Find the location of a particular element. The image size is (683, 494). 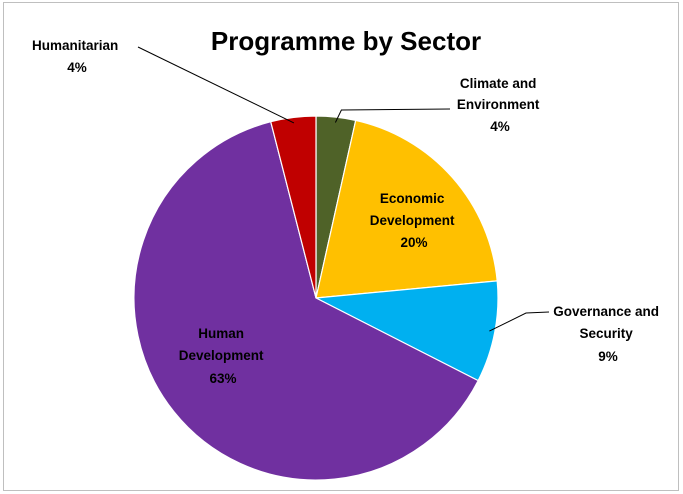

label-human-development: Human Development 63% is located at coordinates (223, 356).